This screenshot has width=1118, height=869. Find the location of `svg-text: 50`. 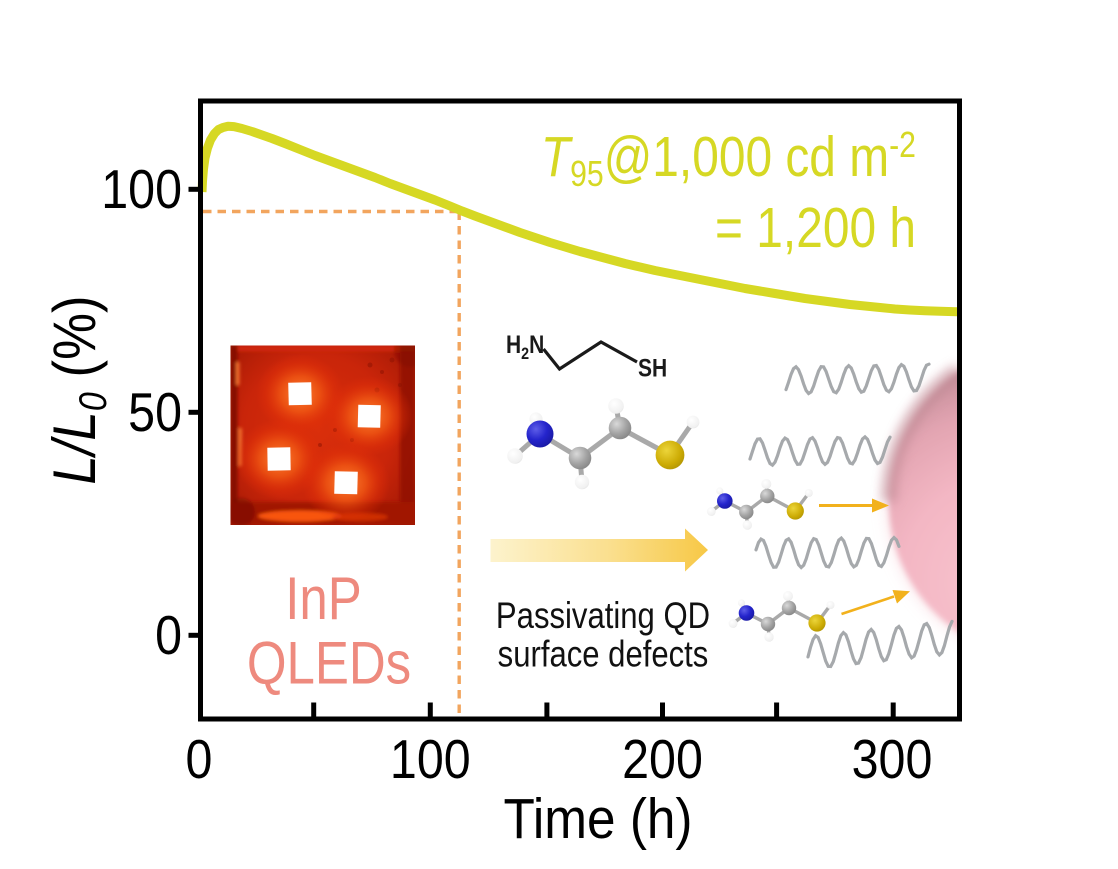

svg-text: 50 is located at coordinates (155, 412).